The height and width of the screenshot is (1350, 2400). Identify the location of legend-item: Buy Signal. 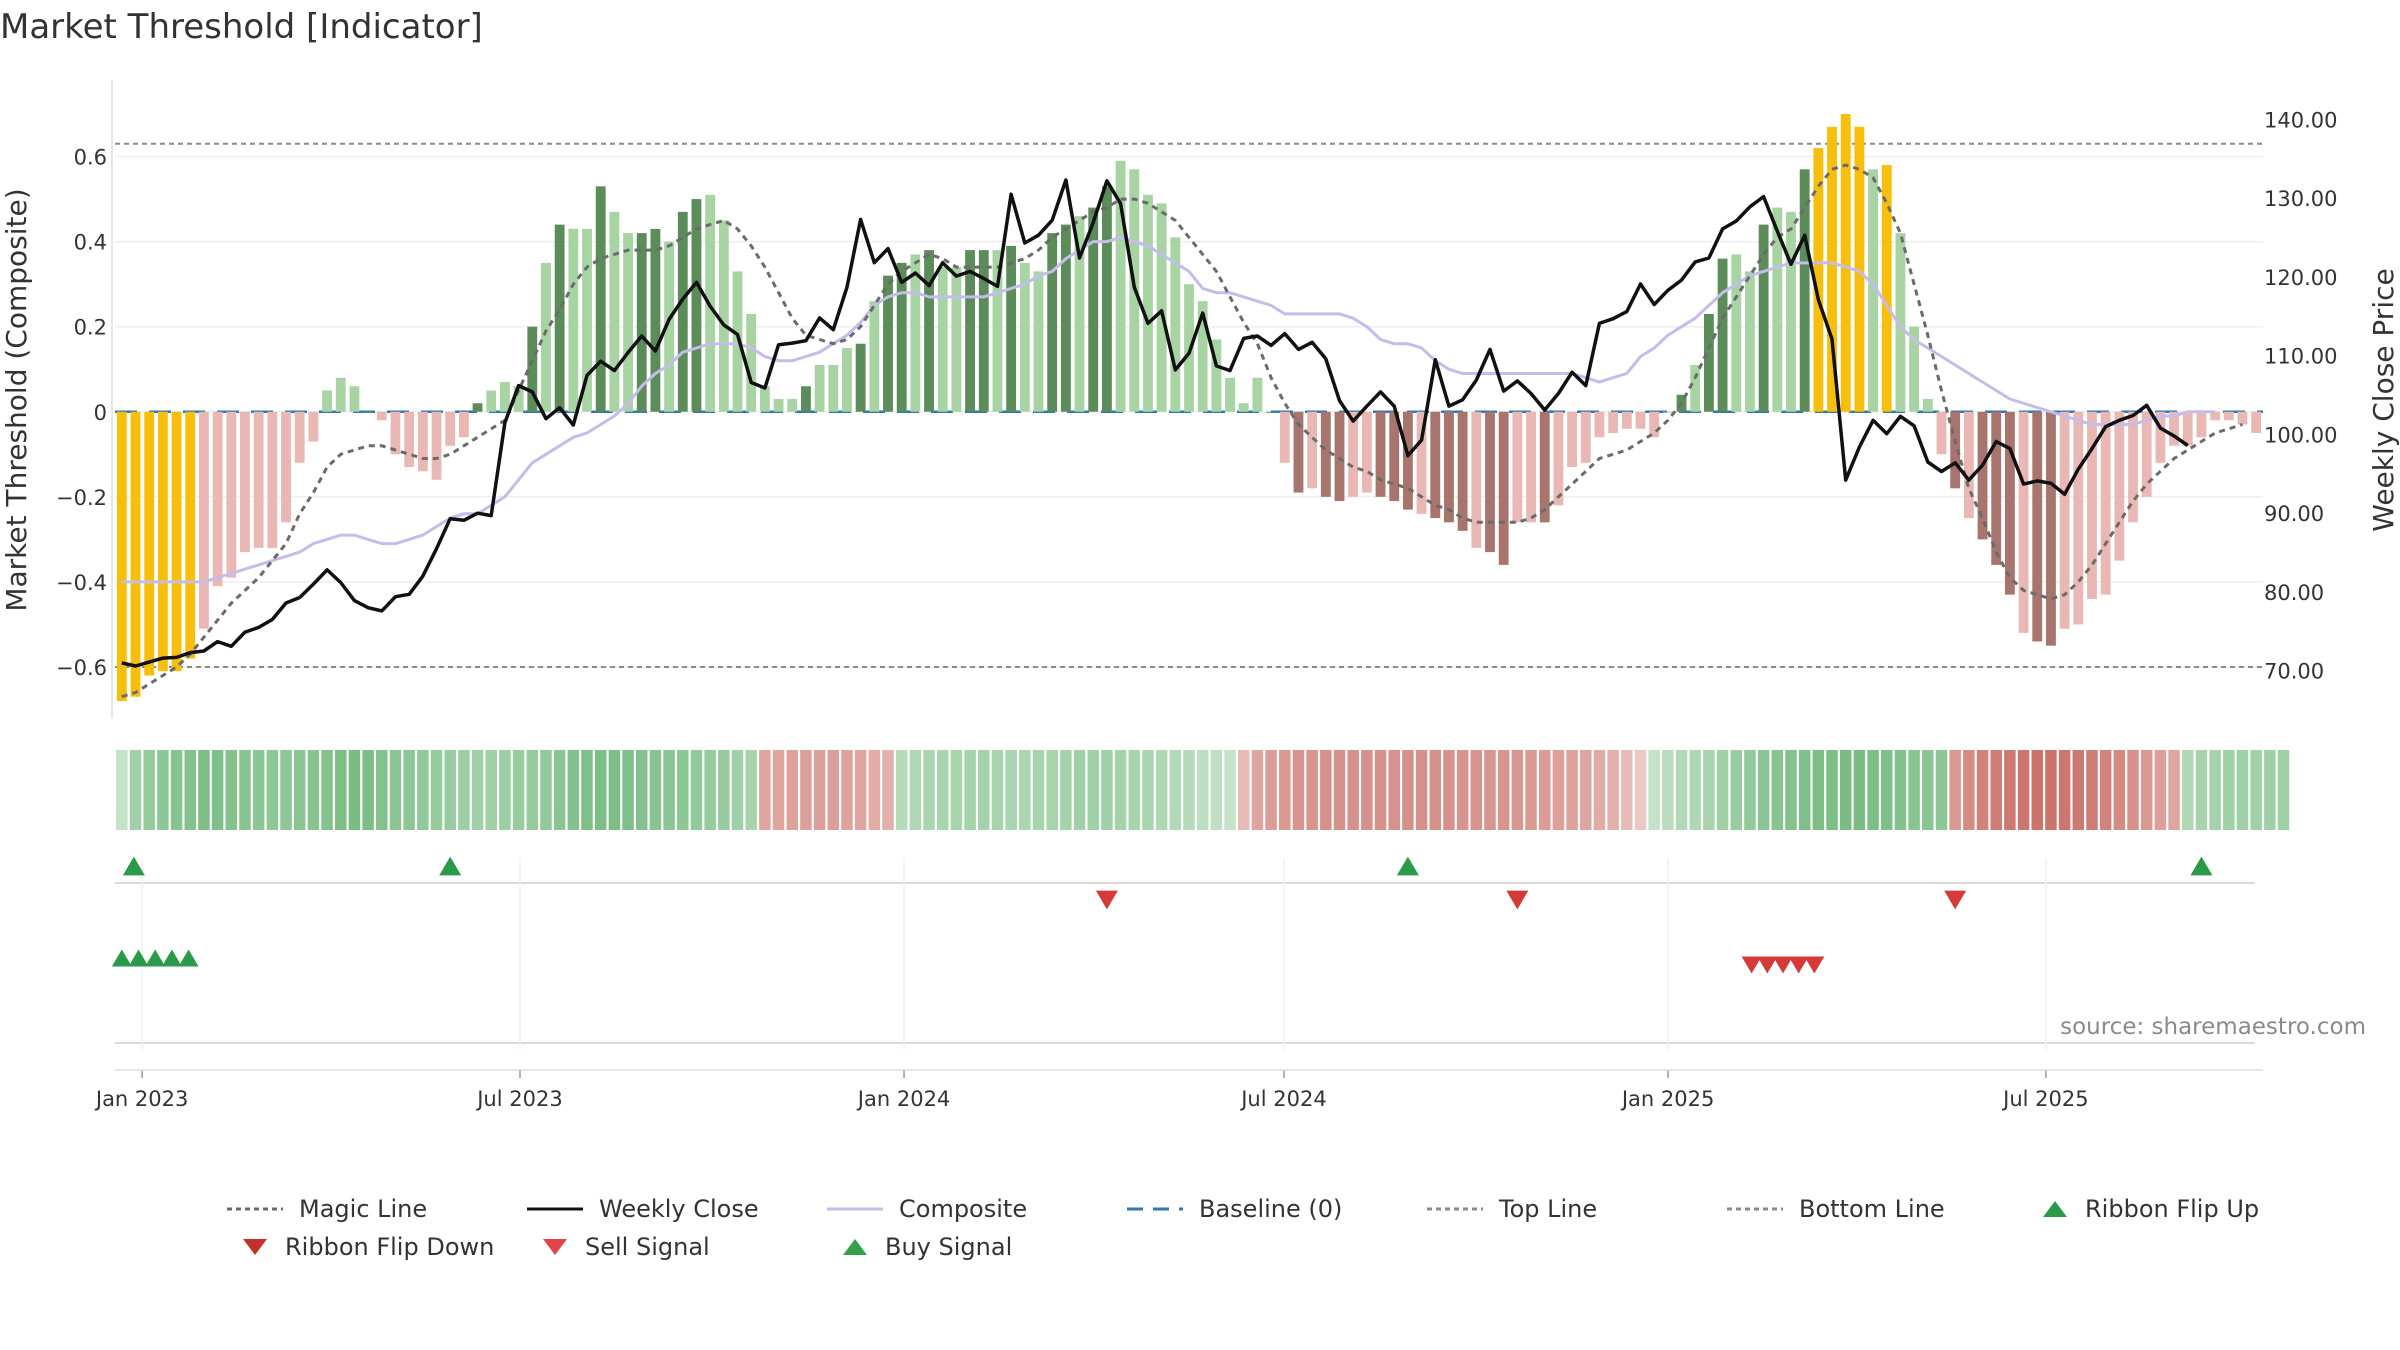
(918, 1247).